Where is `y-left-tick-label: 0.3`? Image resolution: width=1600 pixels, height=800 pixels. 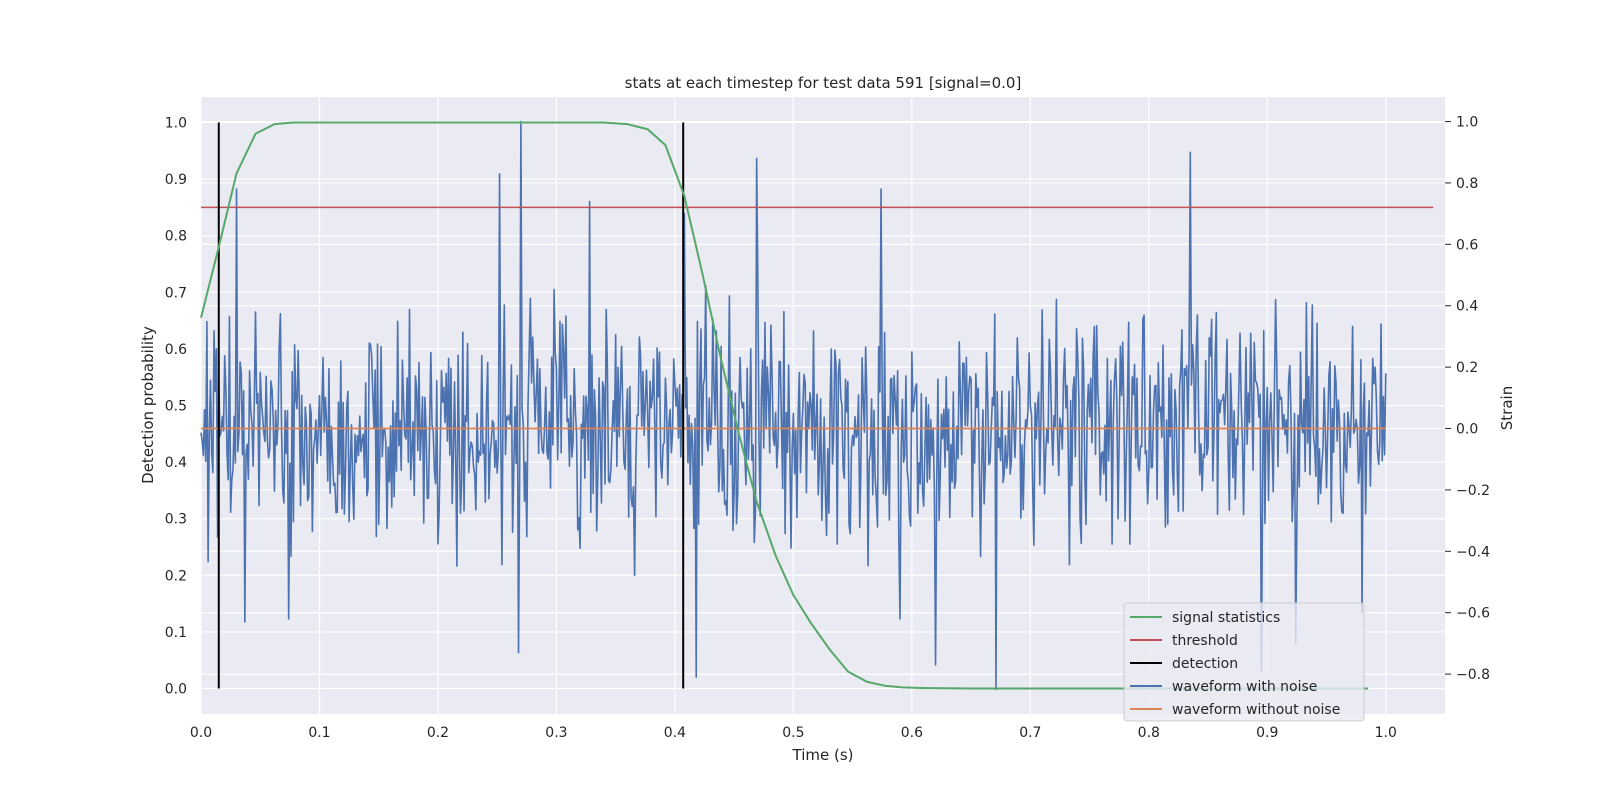
y-left-tick-label: 0.3 is located at coordinates (176, 520).